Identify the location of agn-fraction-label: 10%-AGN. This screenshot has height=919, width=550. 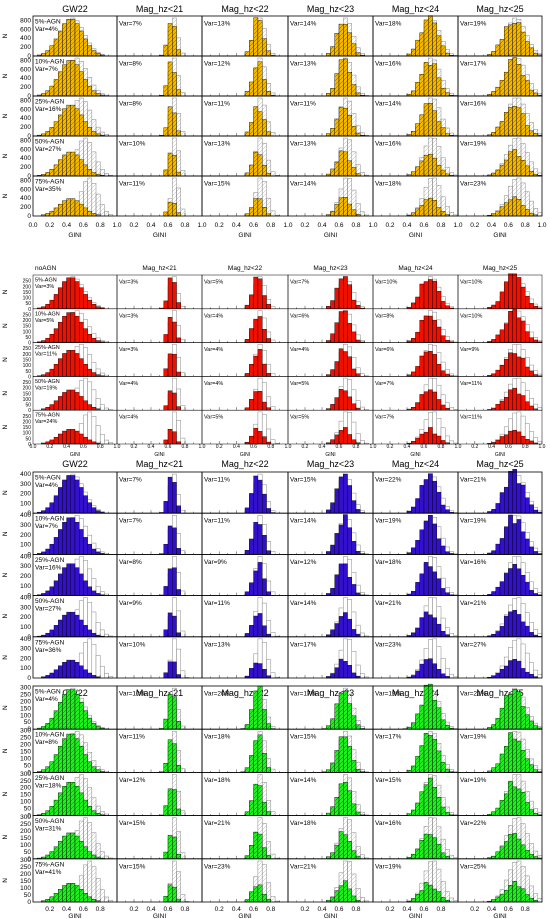
(50, 62).